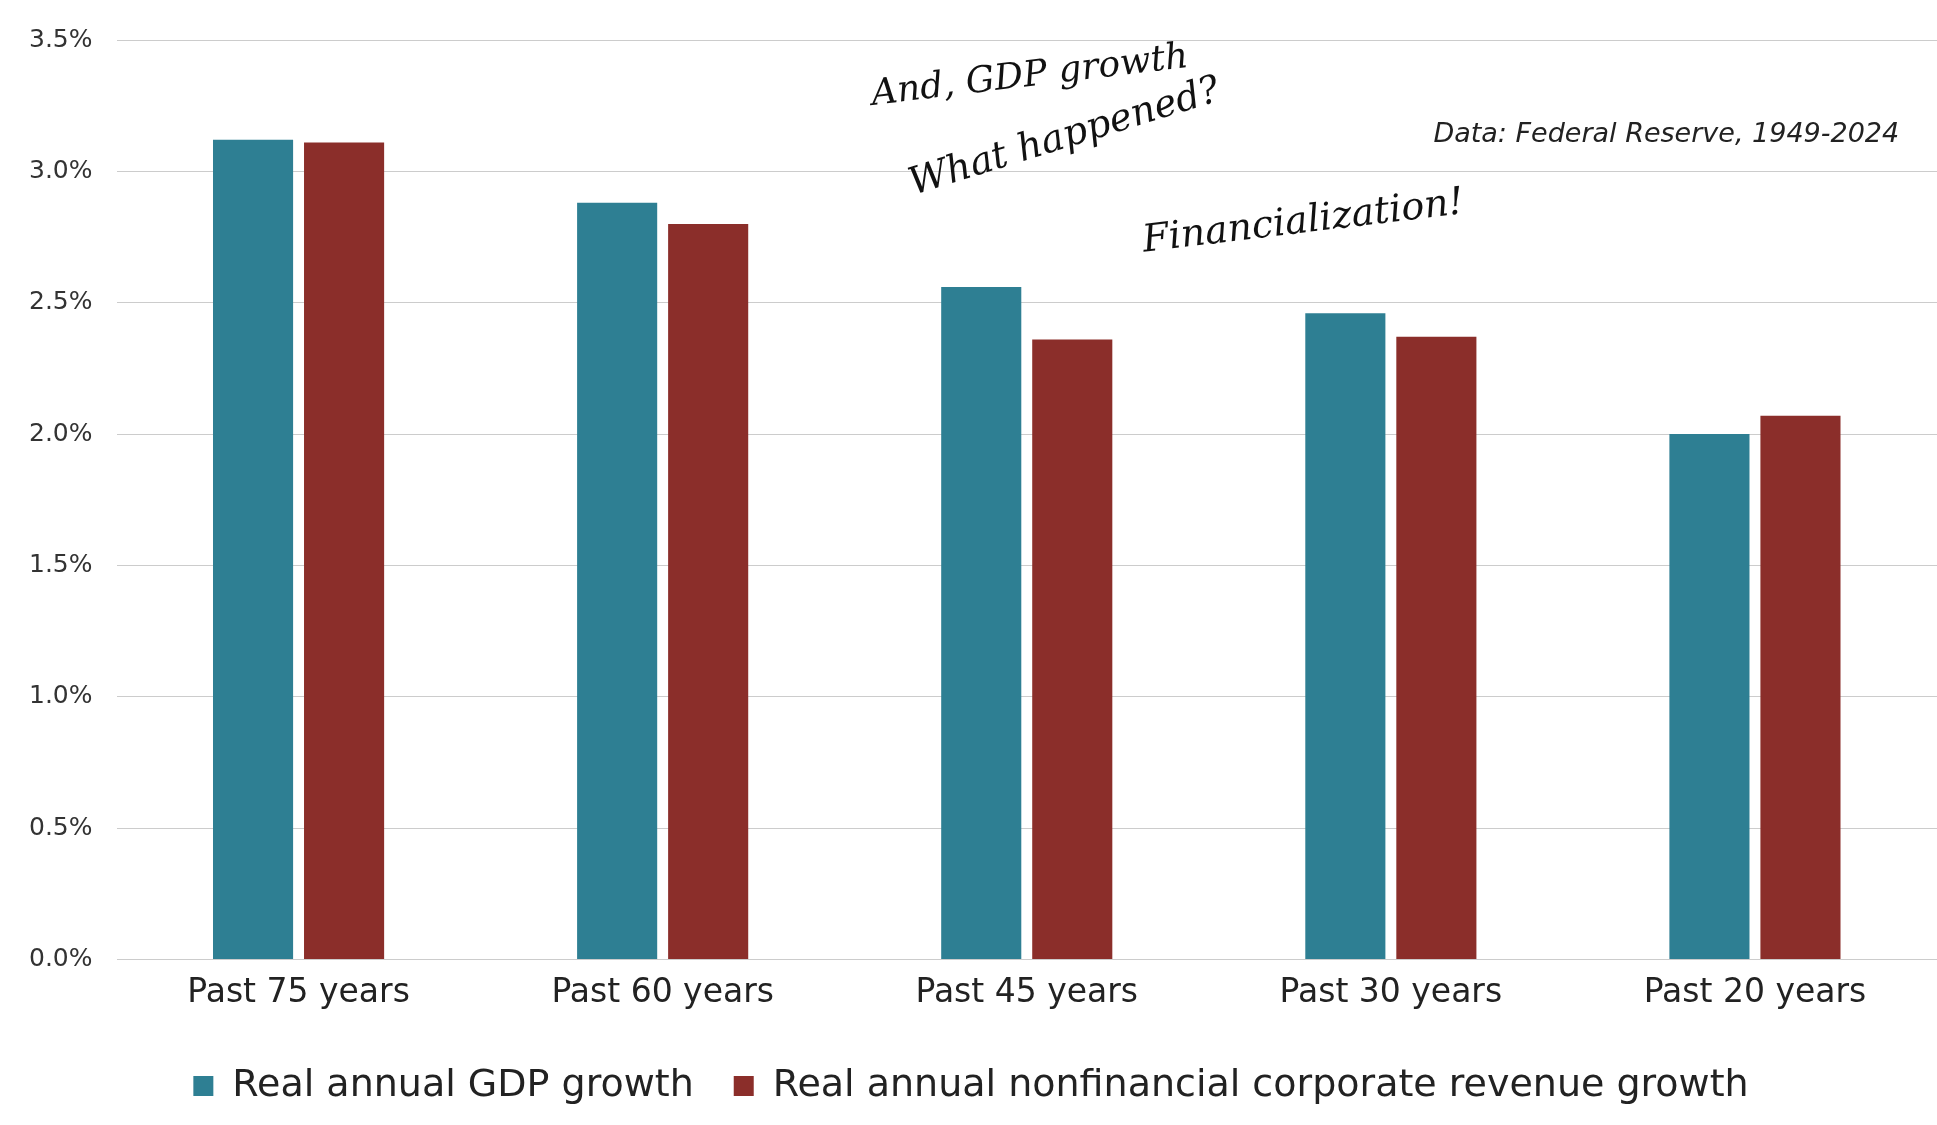  Describe the element at coordinates (1260, 1082) in the screenshot. I see `legend-label: Real annual nonfinancial corporate revenue growth` at that location.